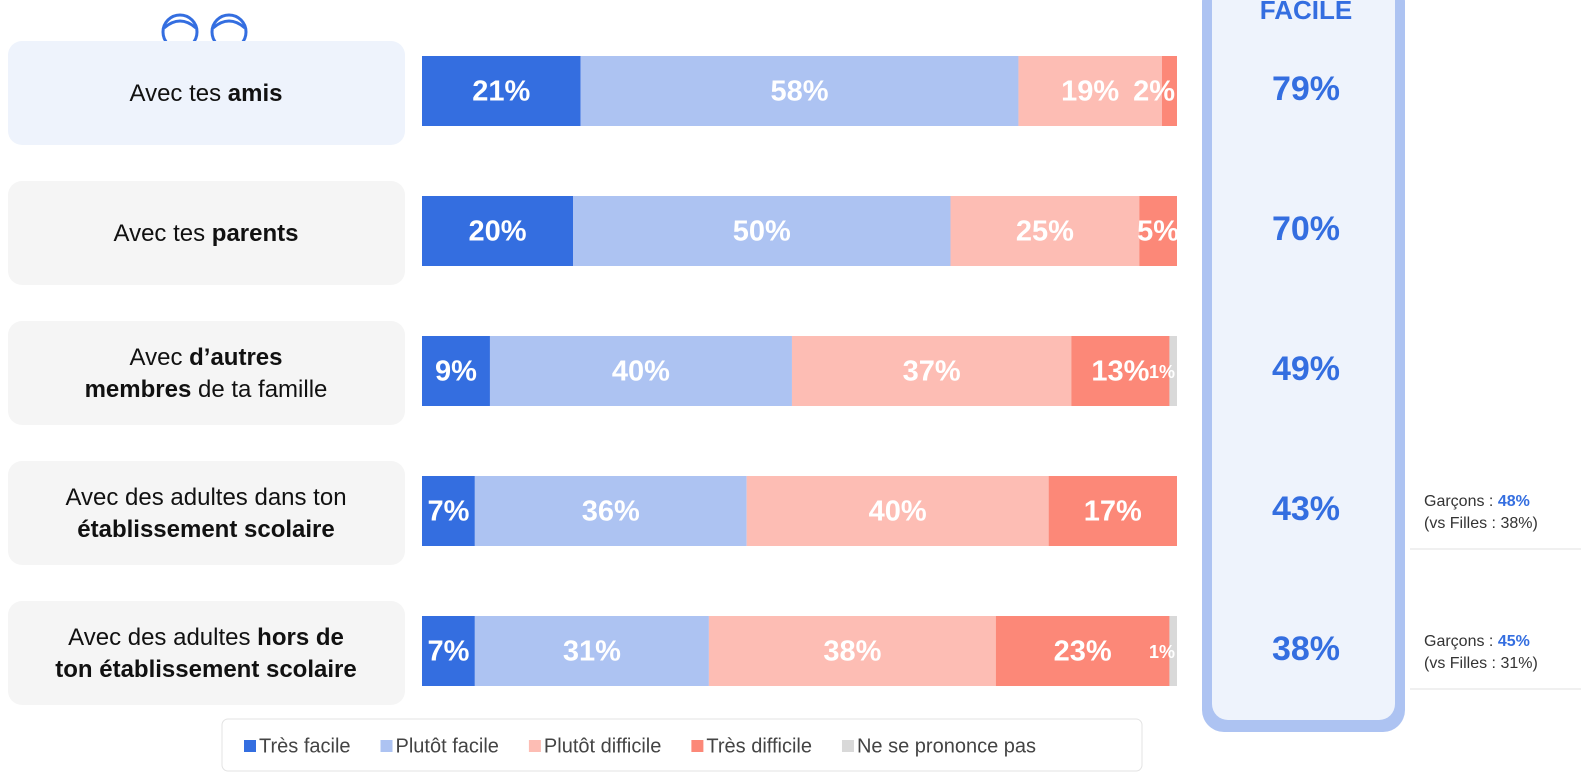  I want to click on category-label-part: ton établissement scolaire, so click(205, 669).